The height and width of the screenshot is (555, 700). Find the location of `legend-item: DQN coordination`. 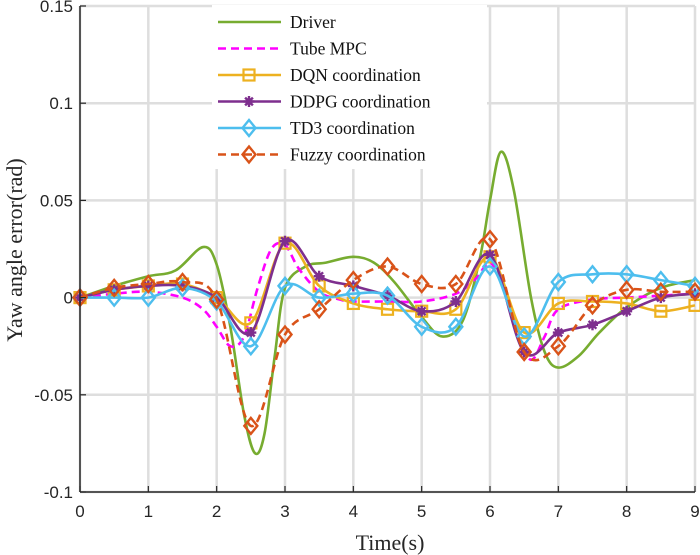

legend-item: DQN coordination is located at coordinates (319, 75).